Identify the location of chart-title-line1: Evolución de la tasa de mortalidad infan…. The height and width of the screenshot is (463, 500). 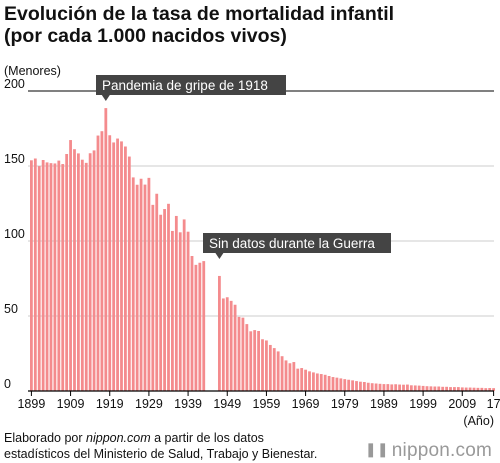
(199, 14).